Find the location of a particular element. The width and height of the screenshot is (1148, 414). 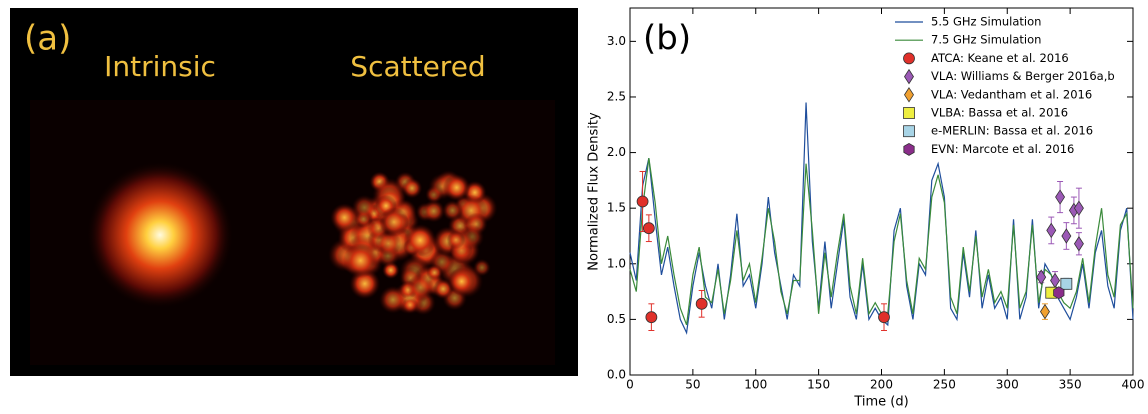

legend-label: EVN: Marcote et al. 2016 is located at coordinates (1002, 149).